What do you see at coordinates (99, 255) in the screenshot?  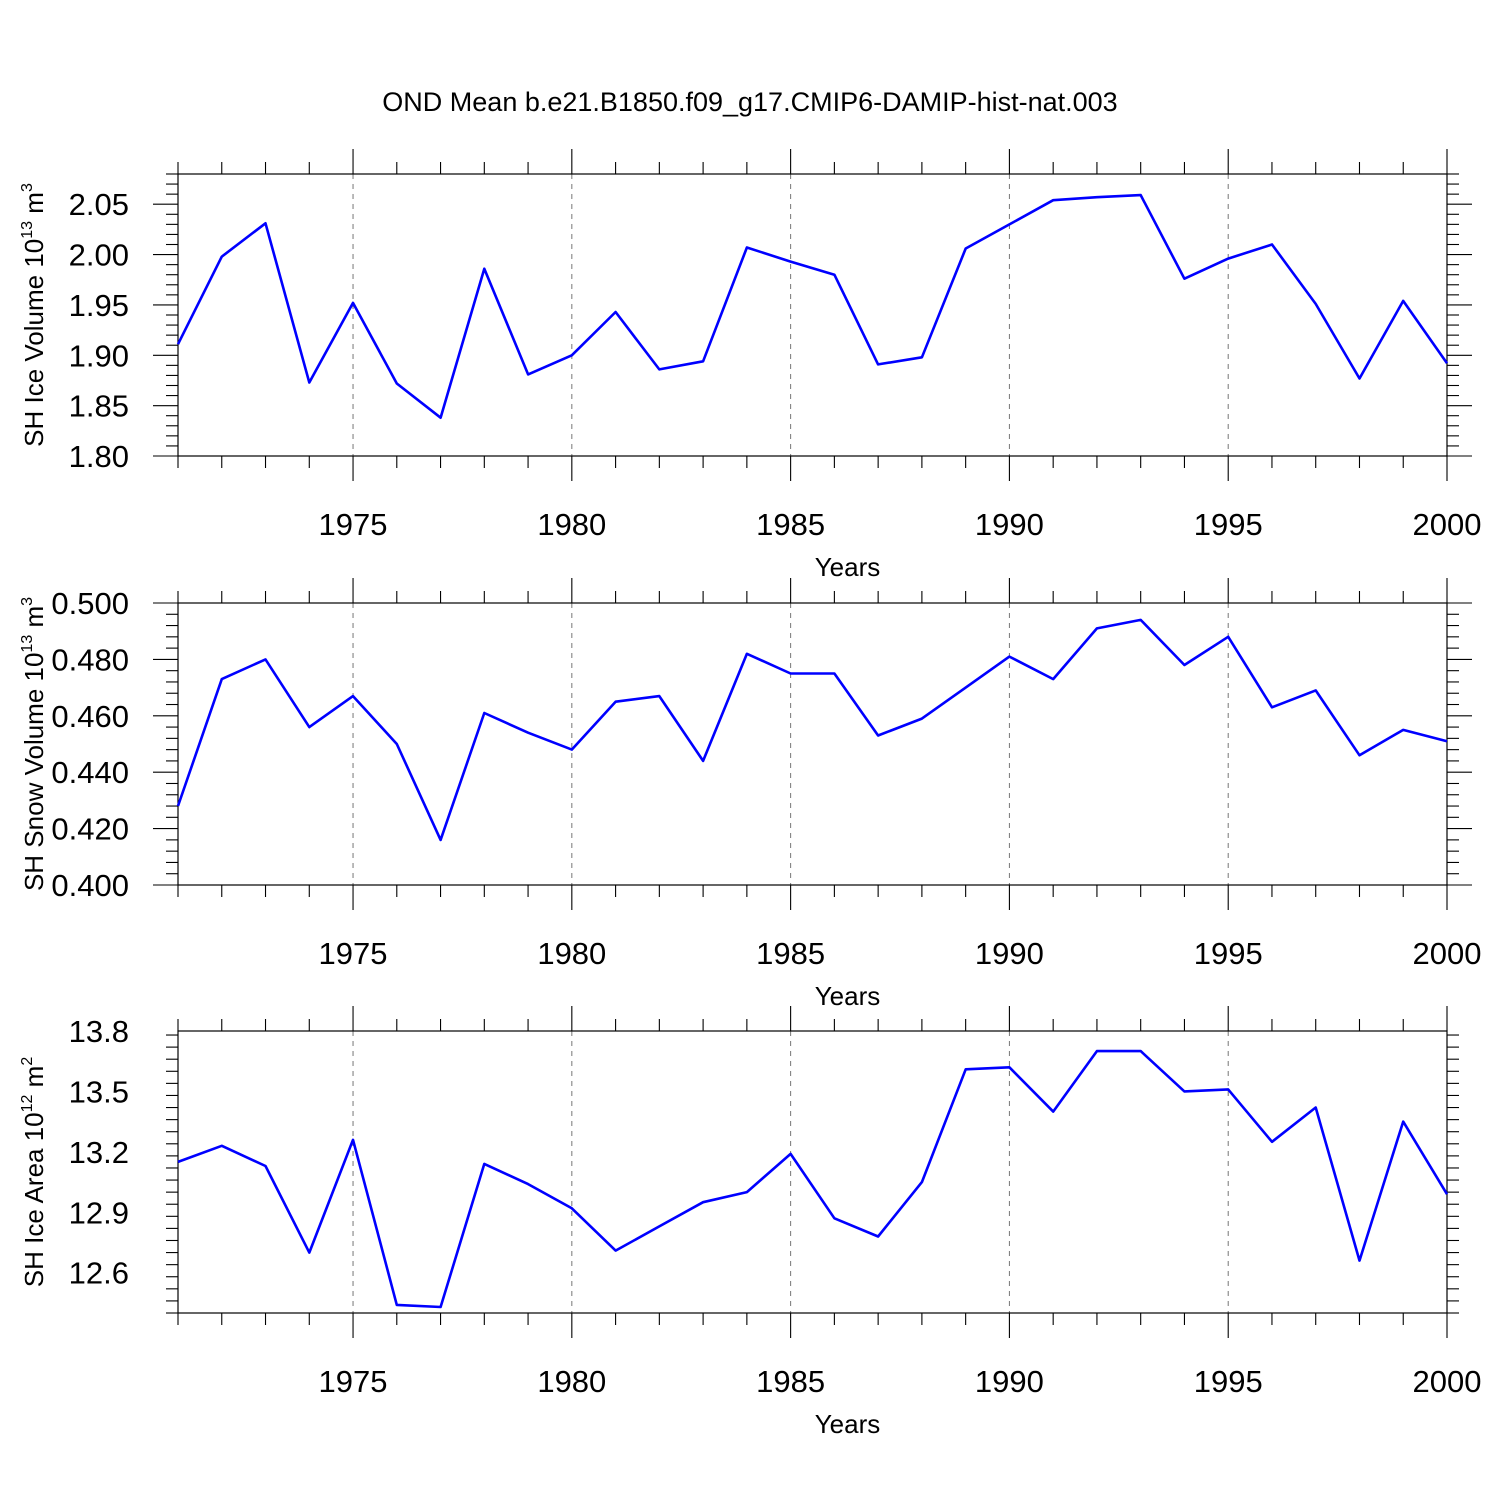 I see `y-tick-label: 2.00` at bounding box center [99, 255].